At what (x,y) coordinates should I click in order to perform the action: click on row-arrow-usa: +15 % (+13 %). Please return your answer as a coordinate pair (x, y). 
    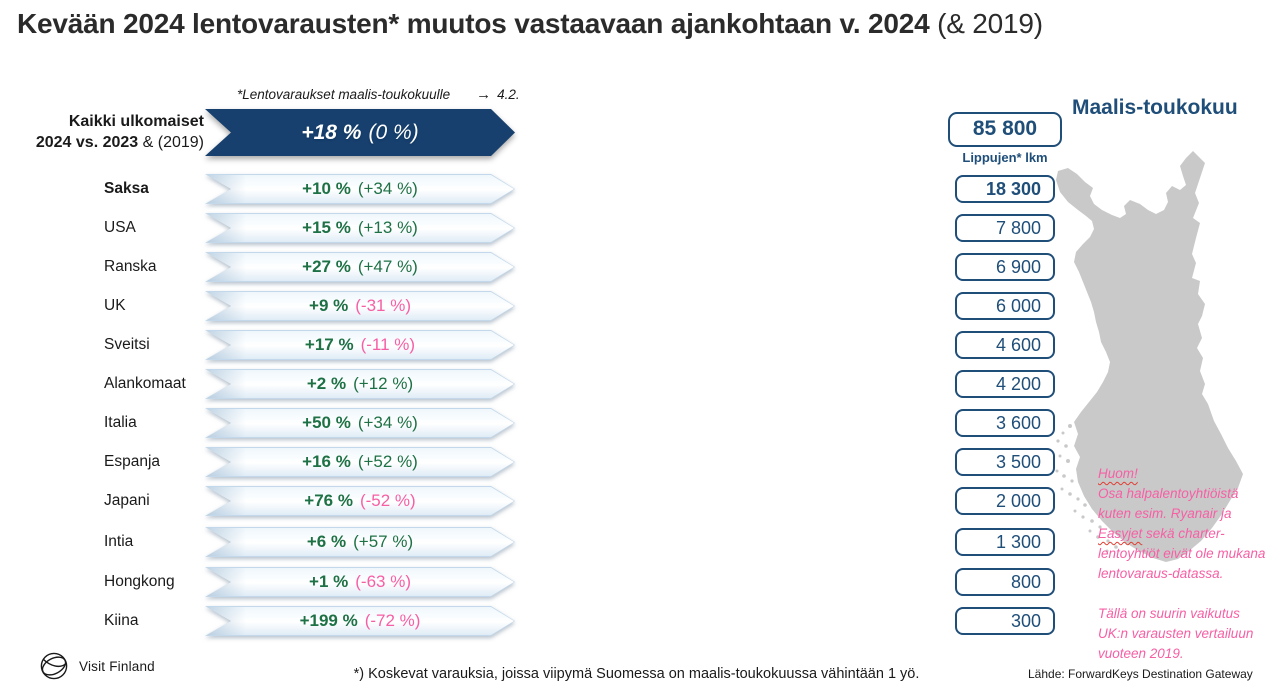
    Looking at the image, I should click on (360, 228).